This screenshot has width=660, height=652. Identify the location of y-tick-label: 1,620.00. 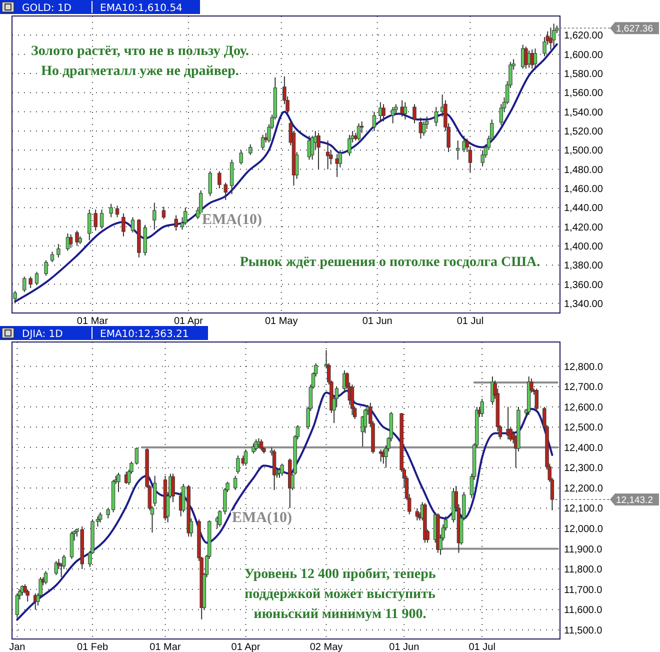
(584, 36).